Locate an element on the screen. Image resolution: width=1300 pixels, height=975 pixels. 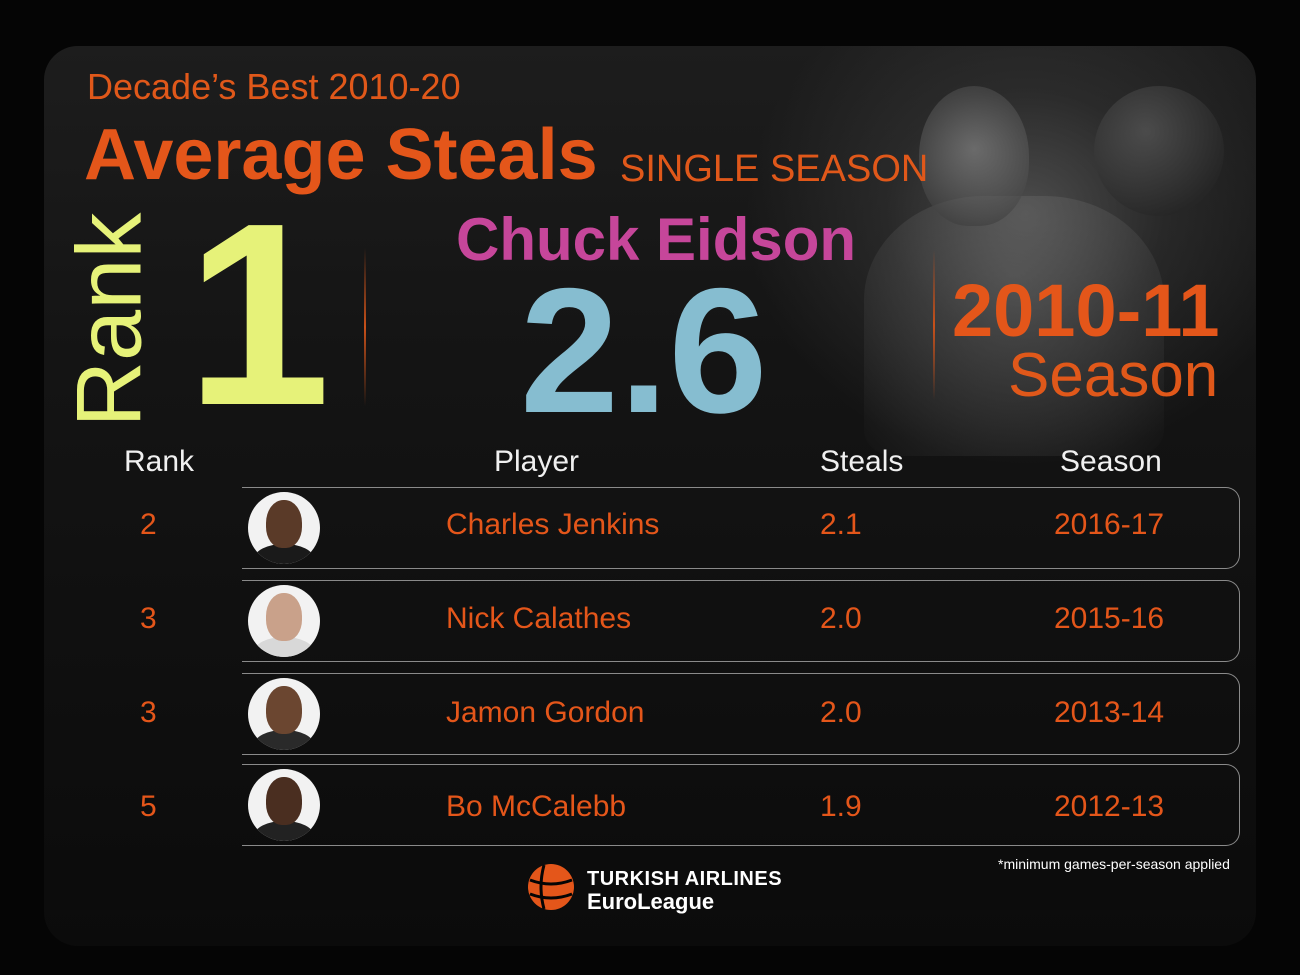
logo-text-sponsor: TURKISH AIRLINES is located at coordinates (685, 879).